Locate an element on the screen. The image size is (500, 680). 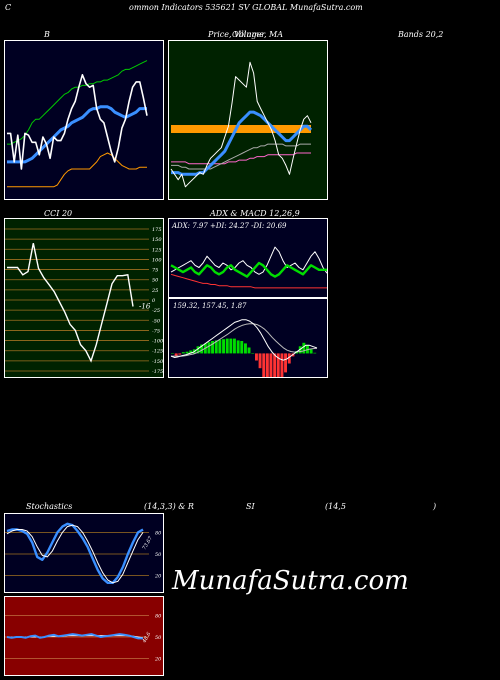
cci-tick-label: 100 is located at coordinates (157, 260).